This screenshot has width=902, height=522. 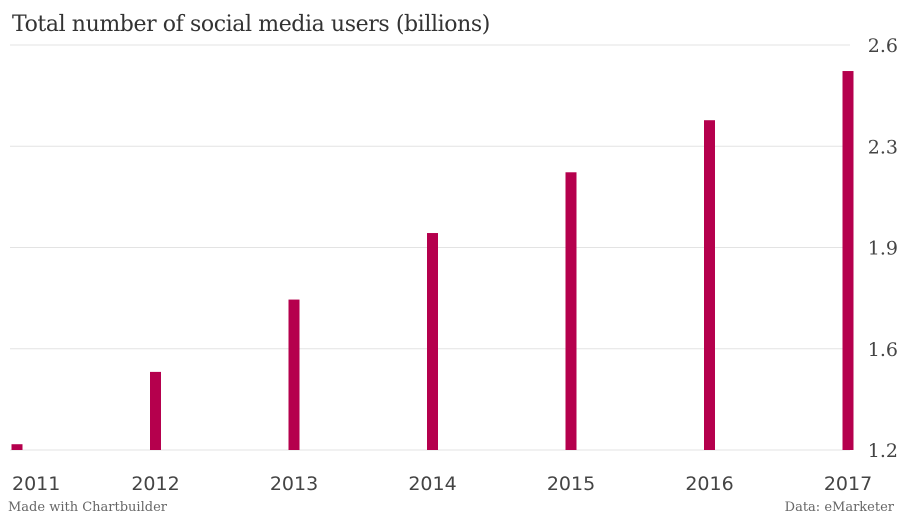 I want to click on x-tick-label: 2013, so click(x=294, y=484).